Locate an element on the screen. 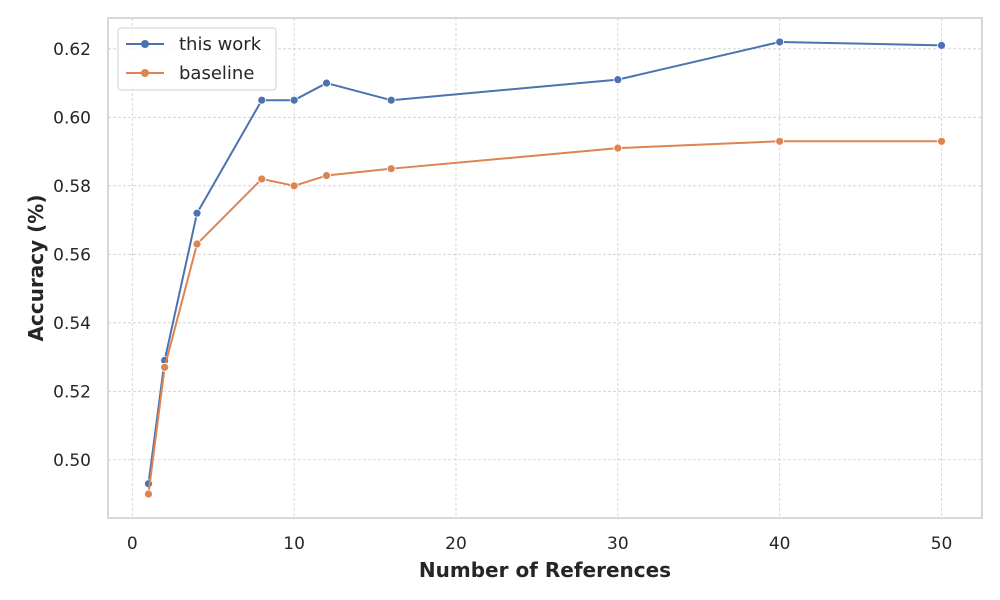 Image resolution: width=1000 pixels, height=600 pixels. x-axis-ticks: 0 10 20 30 40 50 is located at coordinates (539, 544).